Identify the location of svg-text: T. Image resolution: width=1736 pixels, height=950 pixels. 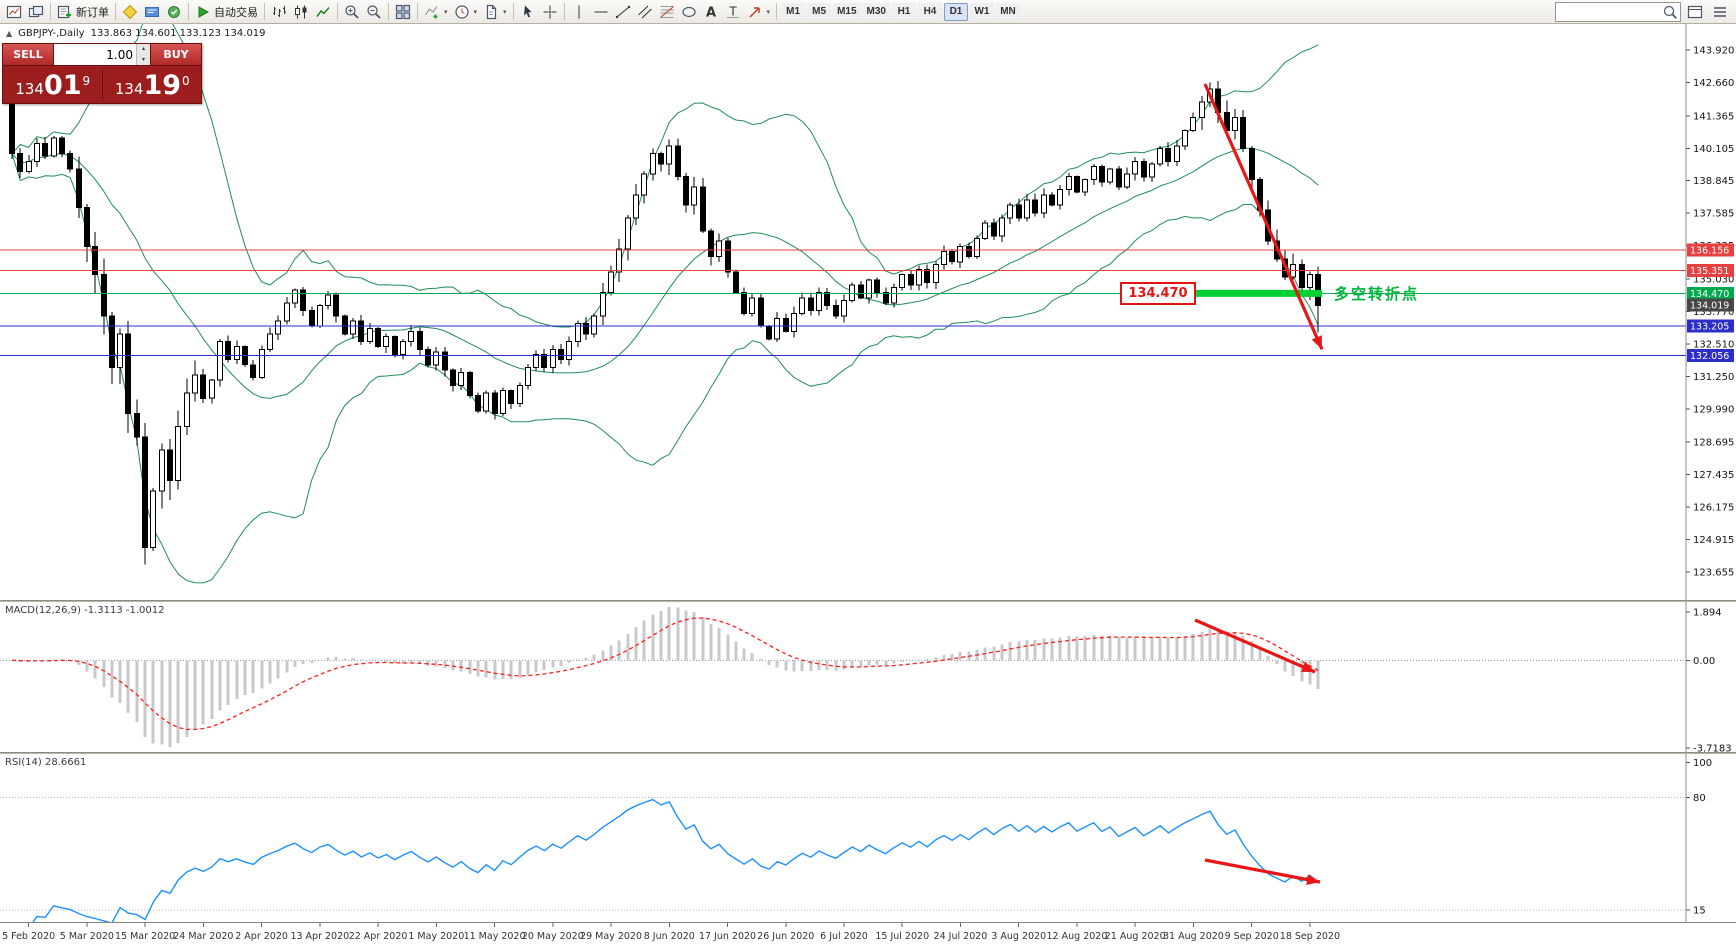
(732, 11).